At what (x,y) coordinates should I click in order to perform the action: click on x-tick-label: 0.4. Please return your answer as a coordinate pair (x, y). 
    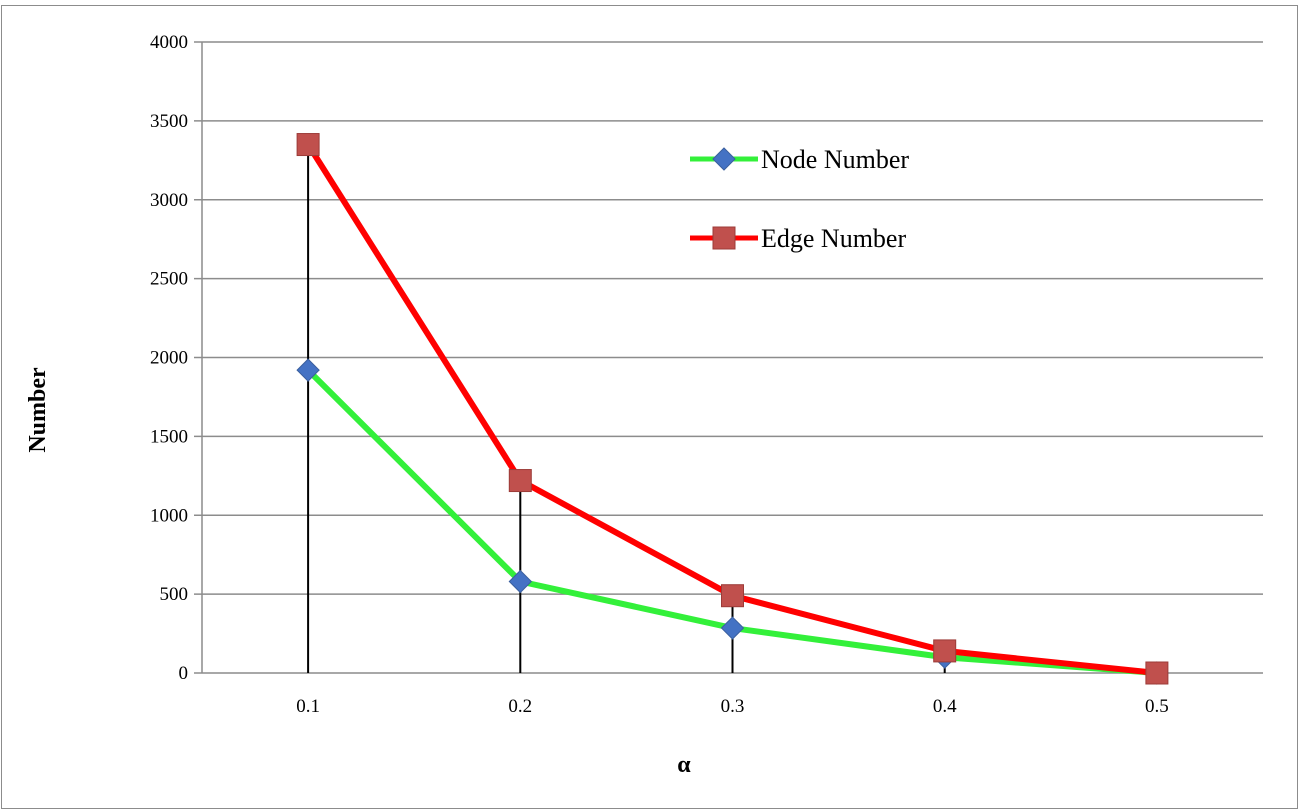
    Looking at the image, I should click on (945, 706).